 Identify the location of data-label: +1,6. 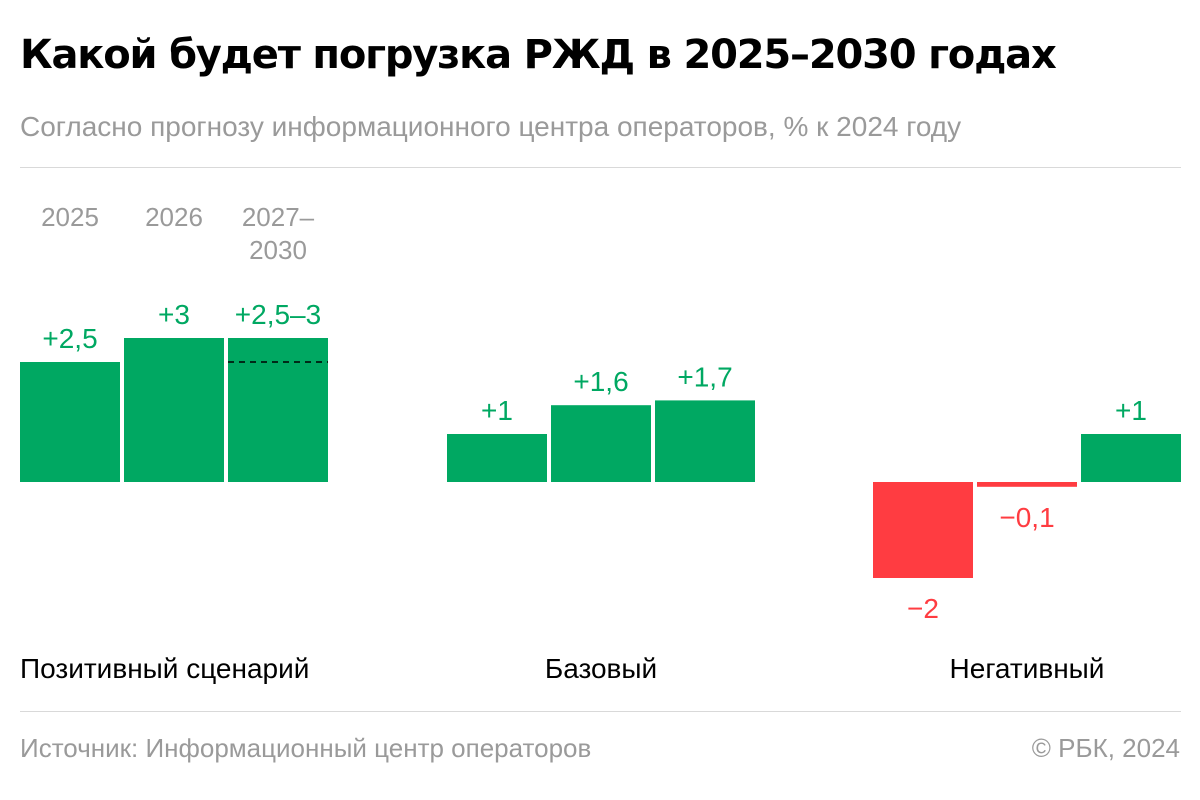
(600, 381).